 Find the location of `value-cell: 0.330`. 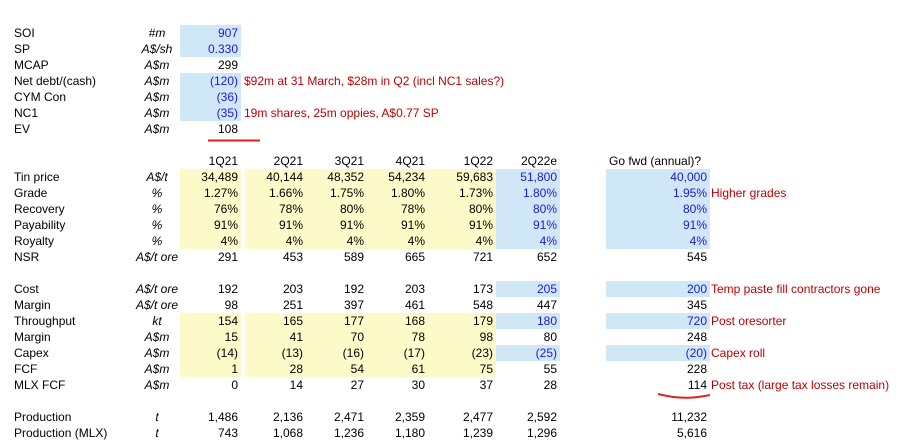

value-cell: 0.330 is located at coordinates (210, 49).